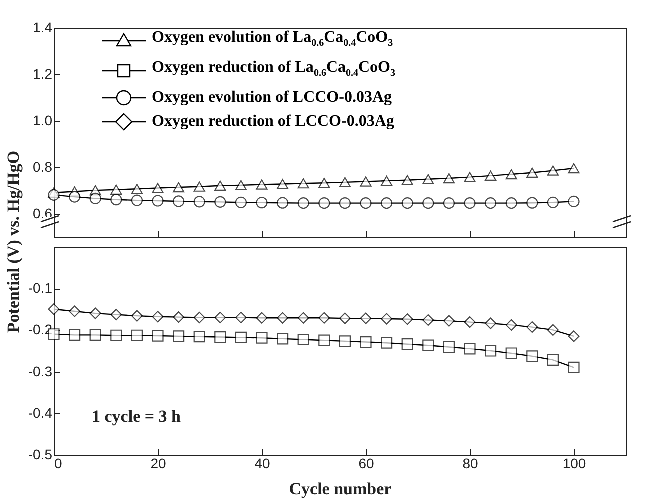 This screenshot has width=659, height=502. Describe the element at coordinates (272, 98) in the screenshot. I see `legend-label: Oxygen evolution of LCCO-0.03Ag` at that location.